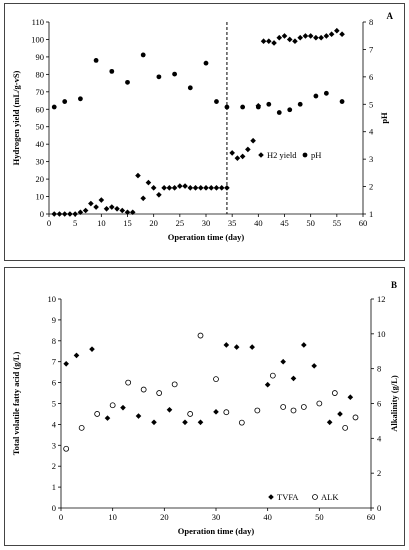 This screenshot has height=550, width=409. Describe the element at coordinates (384, 118) in the screenshot. I see `y2-axis-label: pH` at that location.